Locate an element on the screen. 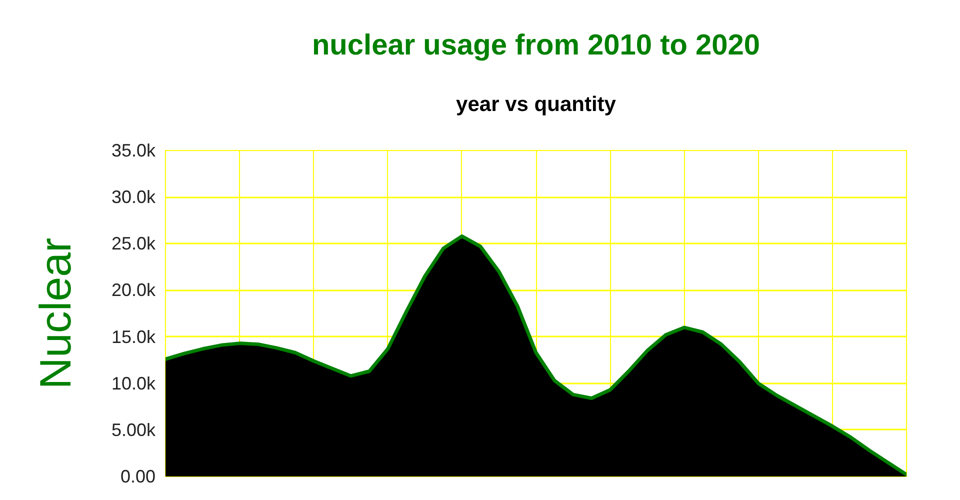 This screenshot has width=960, height=500. y-tick-label: 10.0k is located at coordinates (133, 383).